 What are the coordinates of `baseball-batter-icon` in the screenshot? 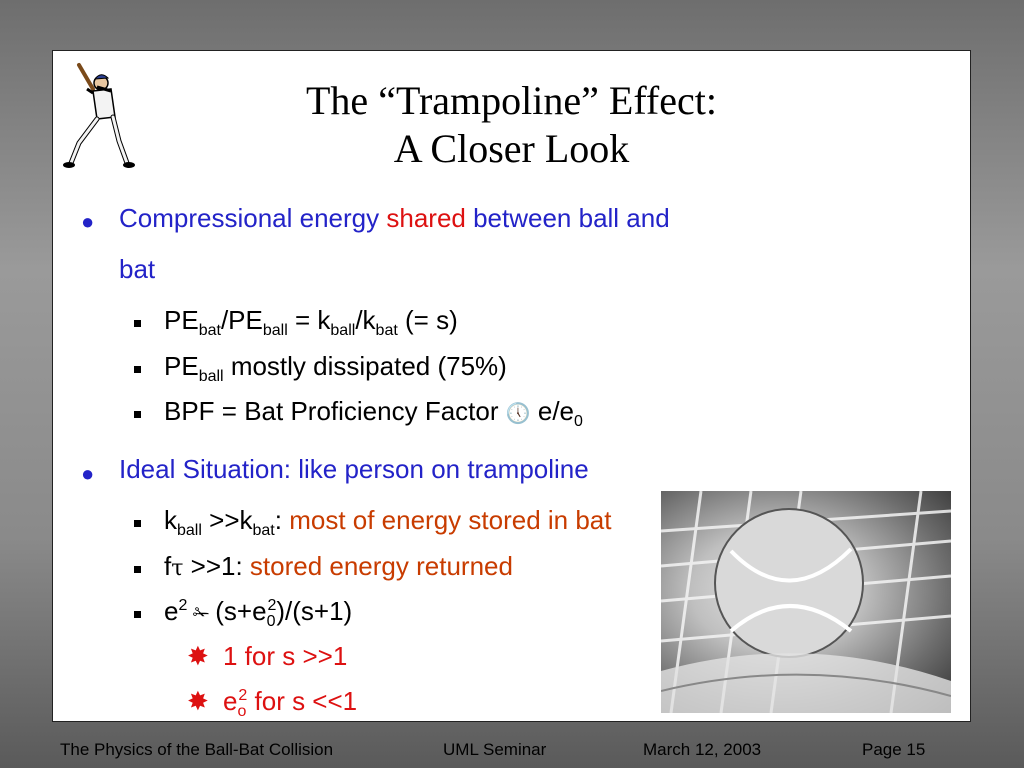 It's located at (99, 115).